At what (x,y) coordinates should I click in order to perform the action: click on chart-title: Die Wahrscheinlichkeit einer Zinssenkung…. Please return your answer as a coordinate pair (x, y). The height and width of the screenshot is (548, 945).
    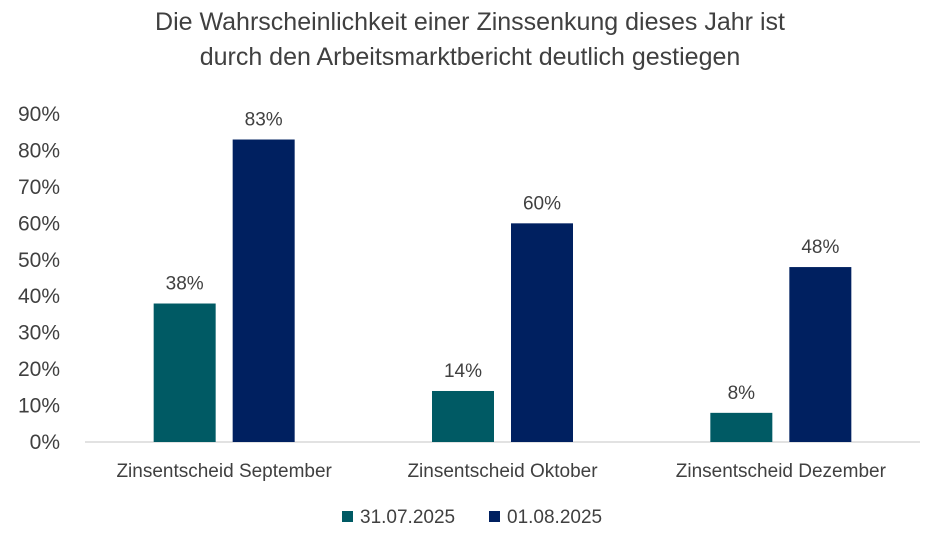
    Looking at the image, I should click on (470, 39).